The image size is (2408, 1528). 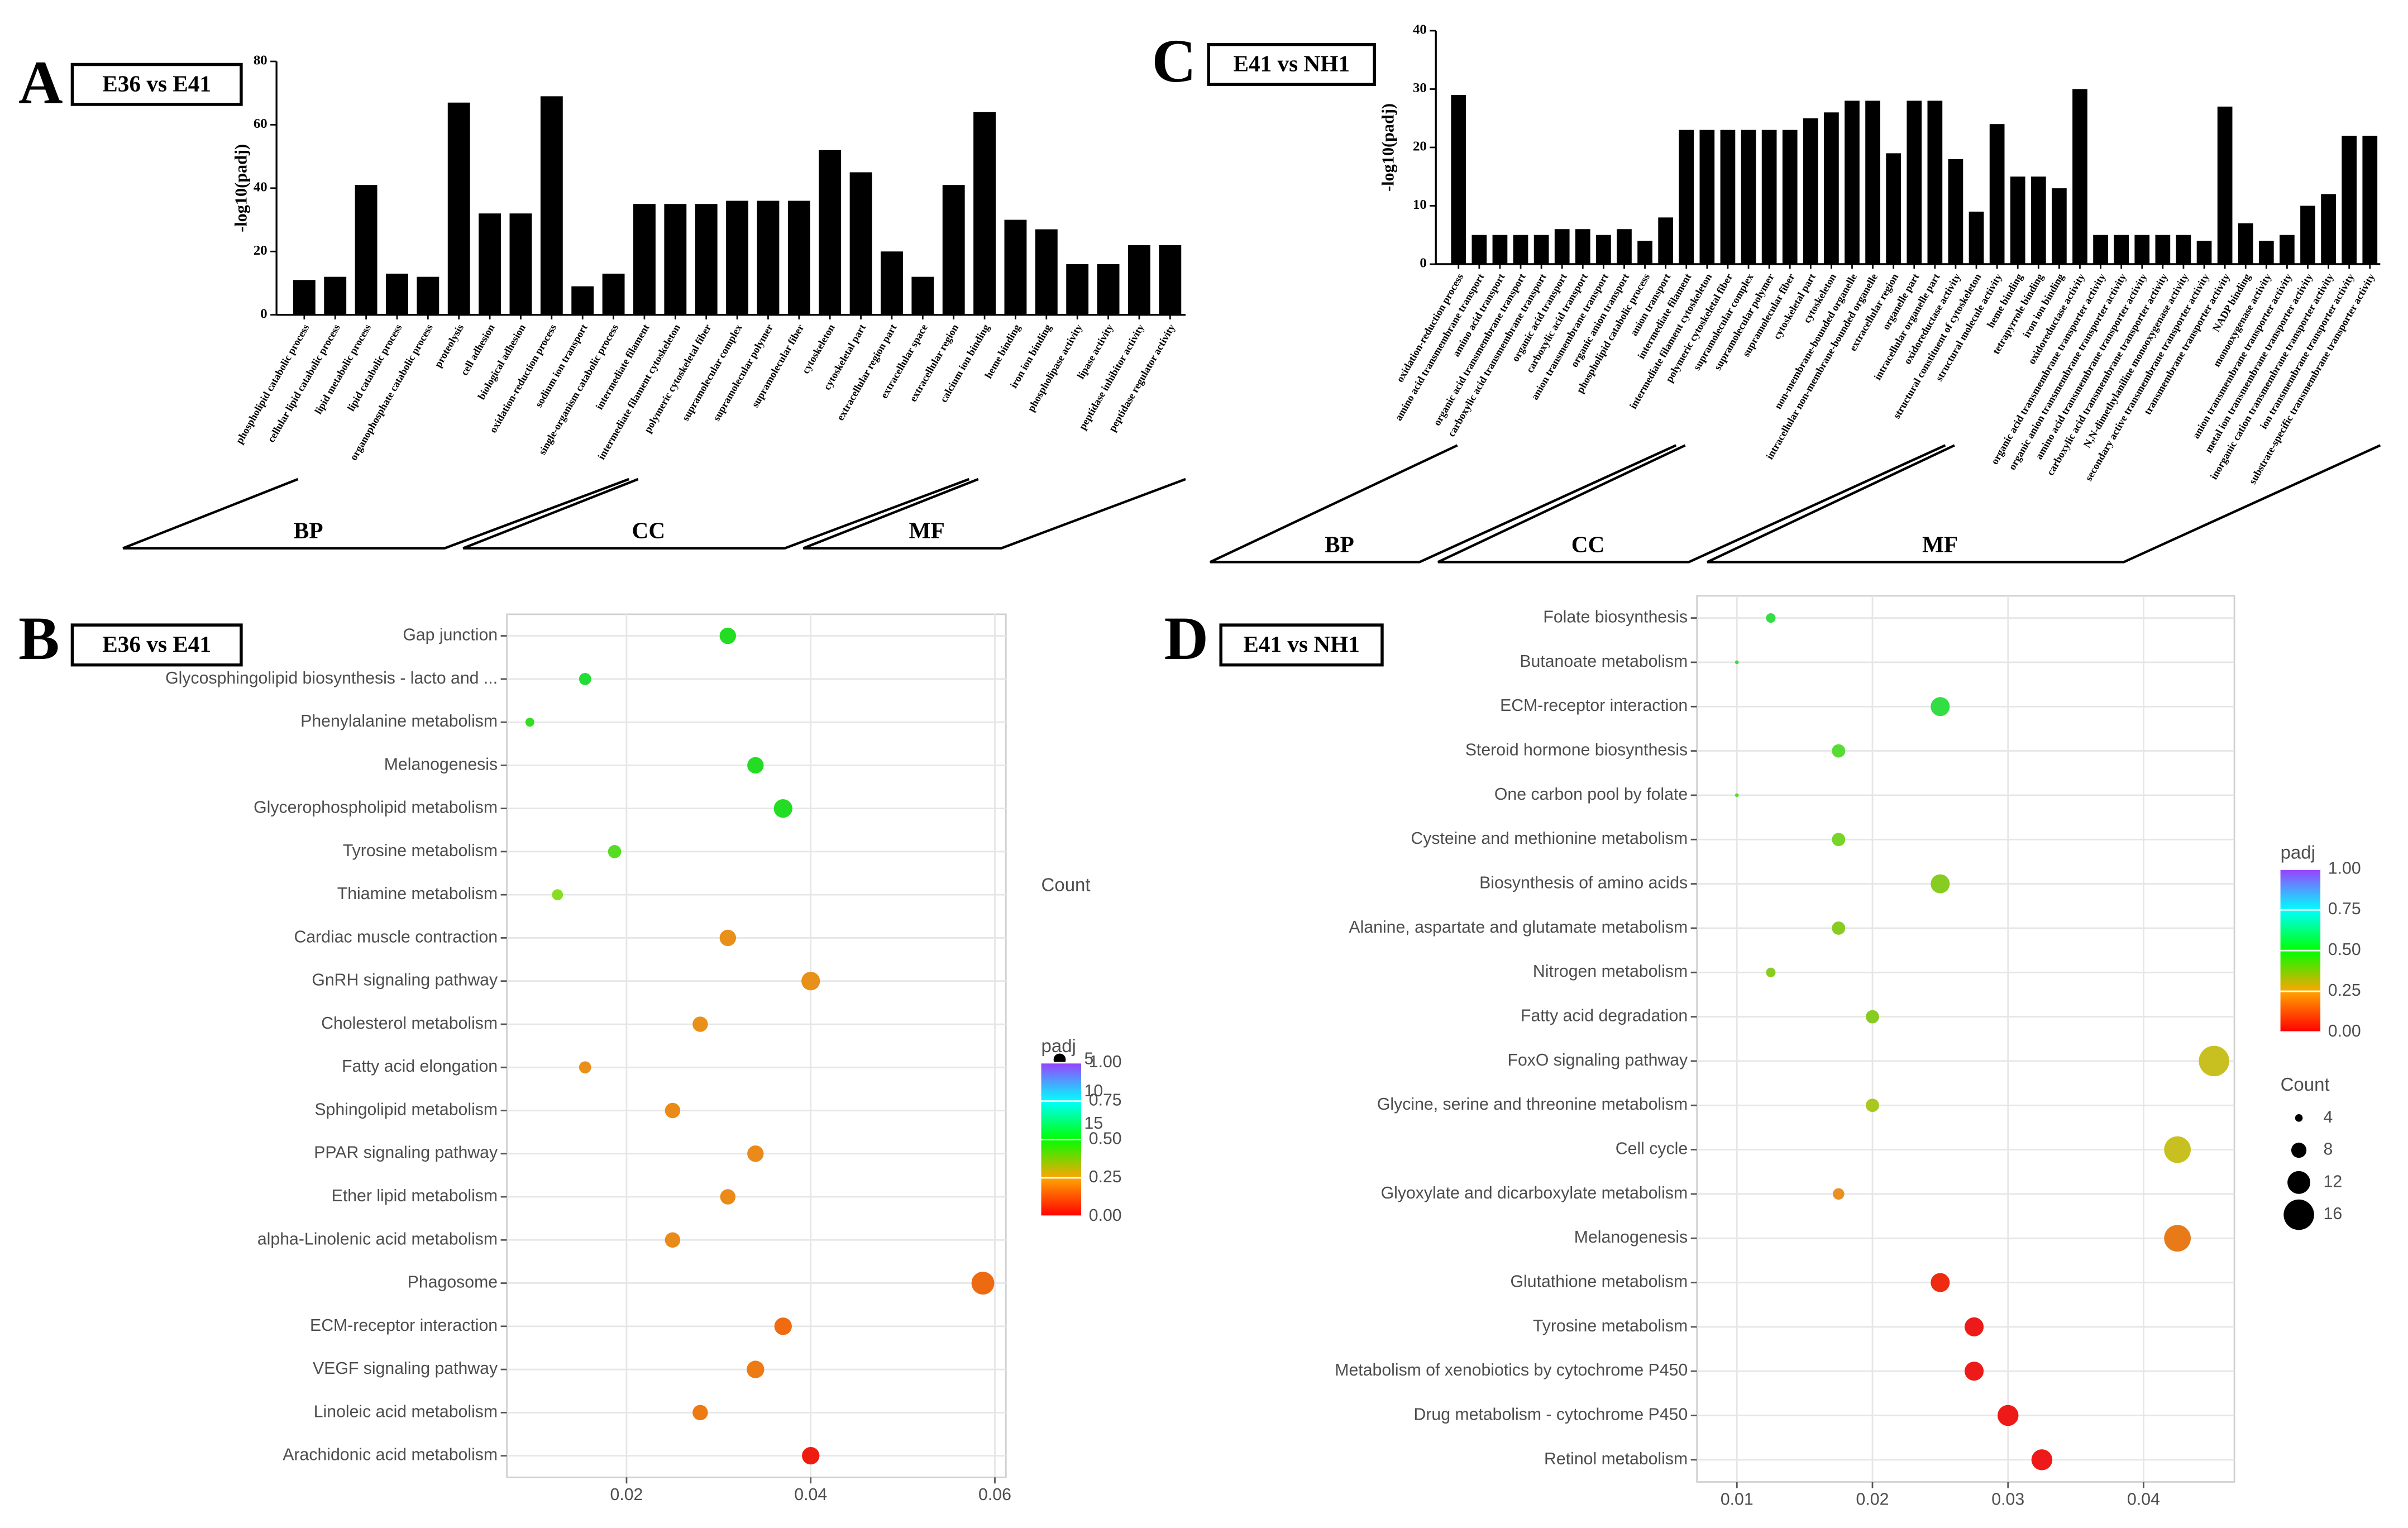 What do you see at coordinates (399, 721) in the screenshot?
I see `y-tick-label: Phenylalanine metabolism` at bounding box center [399, 721].